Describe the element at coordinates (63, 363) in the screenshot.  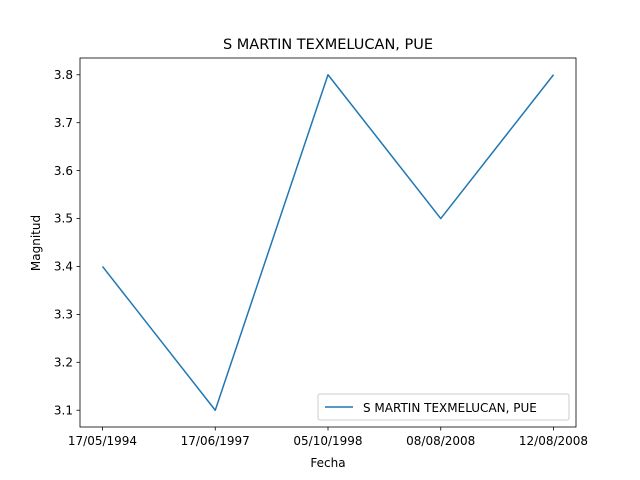
I see `y-tick-label: 3.2` at that location.